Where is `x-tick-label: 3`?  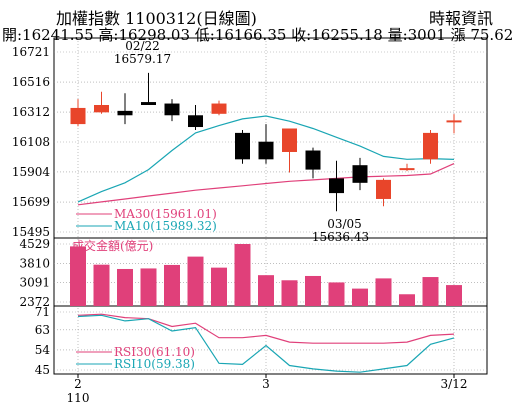 x-tick-label: 3 is located at coordinates (266, 384).